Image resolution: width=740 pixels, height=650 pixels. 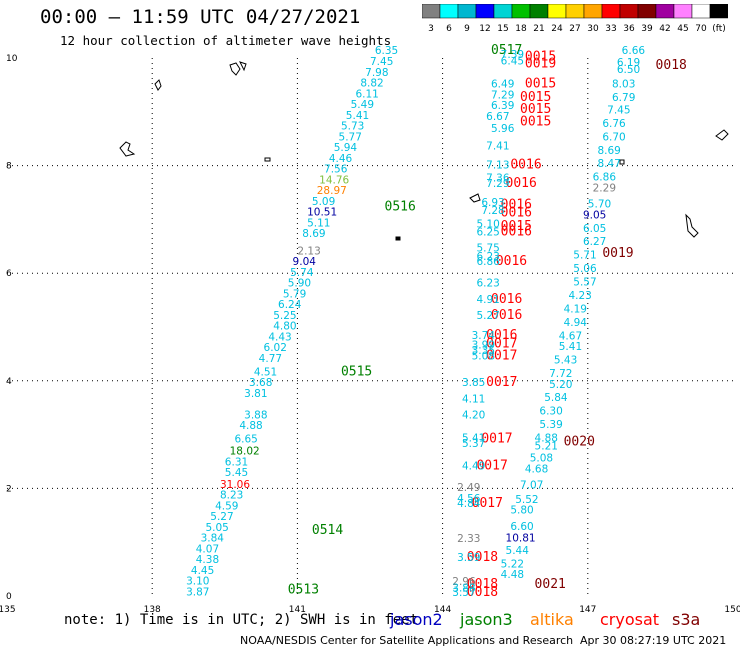 What do you see at coordinates (207, 560) in the screenshot?
I see `wave-height-value: 4.38` at bounding box center [207, 560].